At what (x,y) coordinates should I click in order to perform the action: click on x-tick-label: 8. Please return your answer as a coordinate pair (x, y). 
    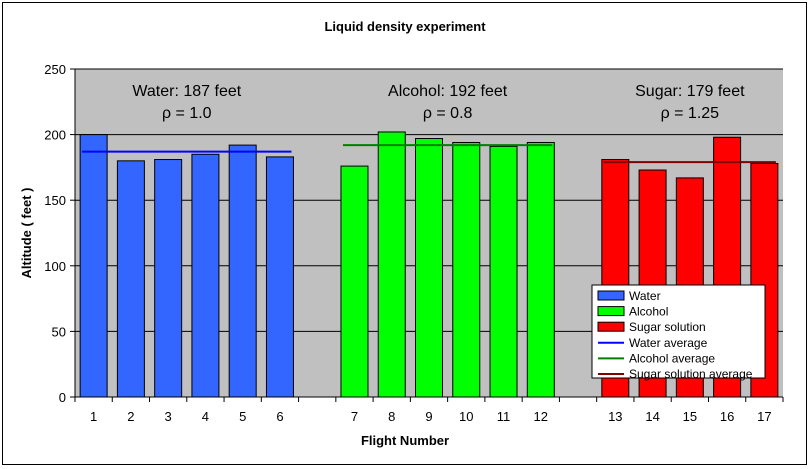
    Looking at the image, I should click on (391, 416).